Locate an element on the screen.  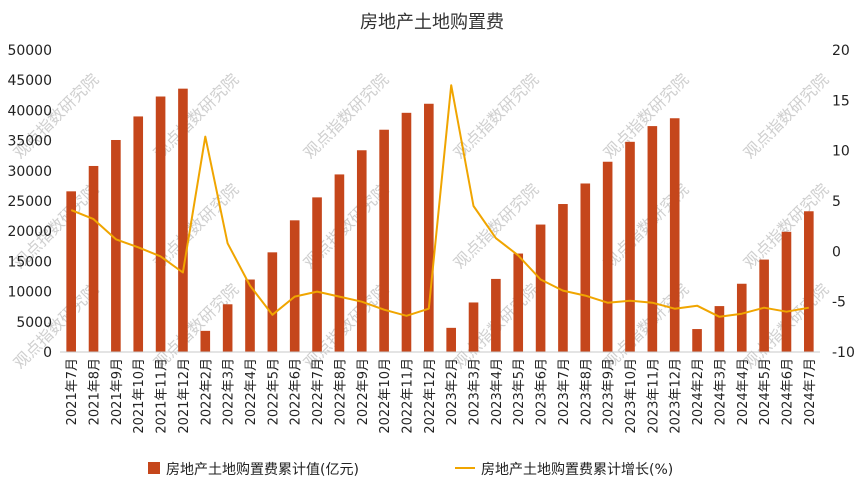
right-y-tick-label: 0 is located at coordinates (836, 252).